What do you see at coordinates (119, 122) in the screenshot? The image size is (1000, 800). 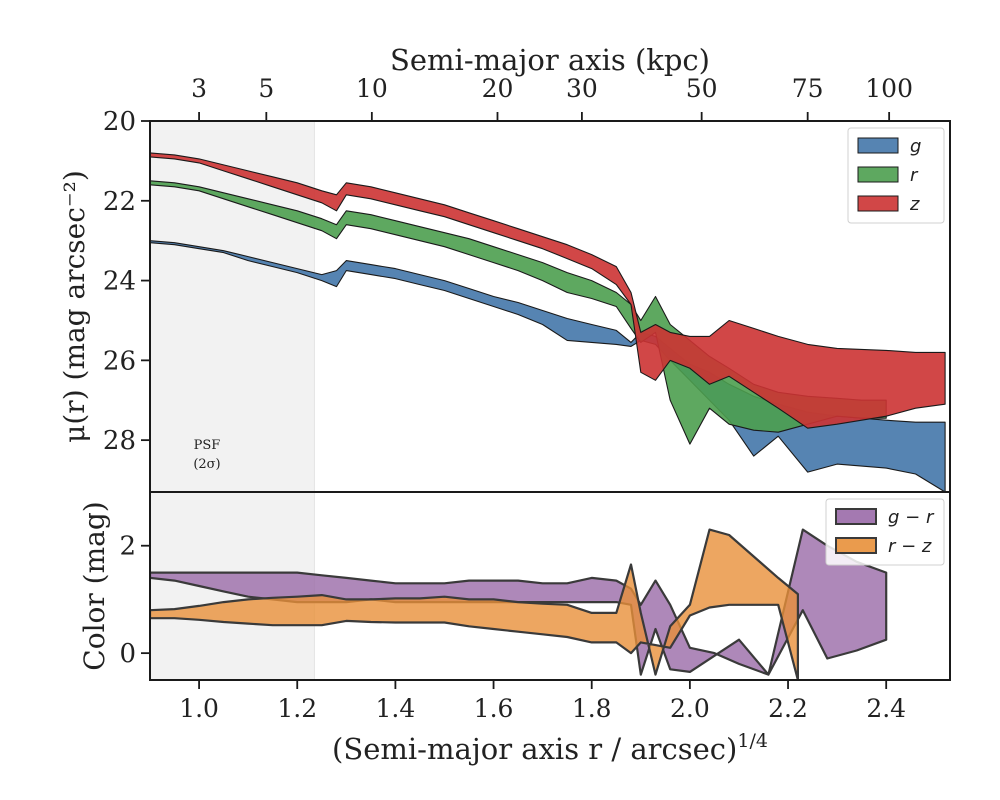 I see `y-tick-label: 20` at bounding box center [119, 122].